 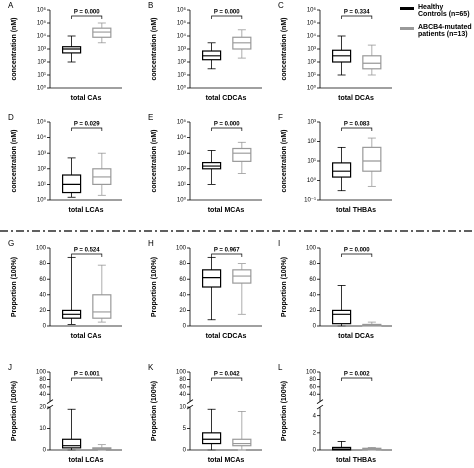 What do you see at coordinates (357, 125) in the screenshot?
I see `p-value: P = 0.083` at bounding box center [357, 125].